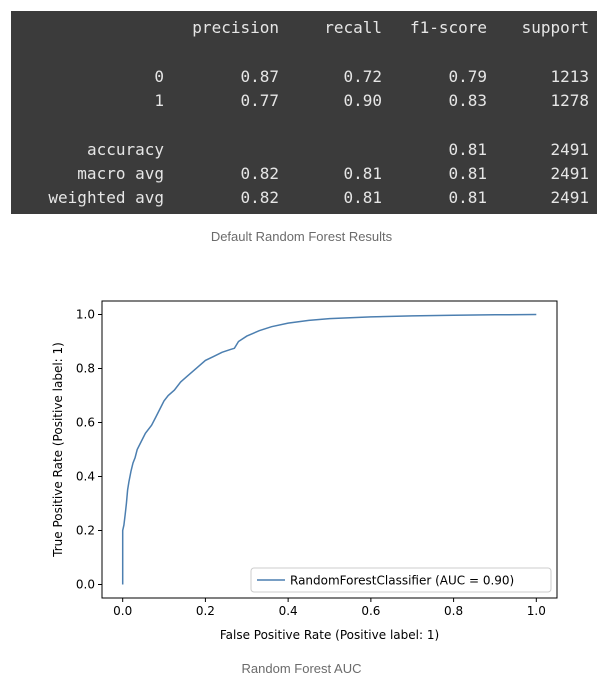  What do you see at coordinates (159, 76) in the screenshot?
I see `row-label: 0` at bounding box center [159, 76].